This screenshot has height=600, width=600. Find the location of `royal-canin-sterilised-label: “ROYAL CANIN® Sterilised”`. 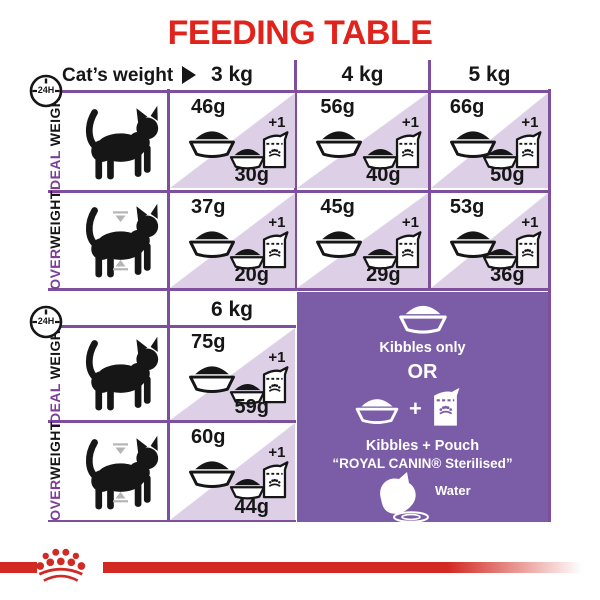

royal-canin-sterilised-label: “ROYAL CANIN® Sterilised” is located at coordinates (422, 463).